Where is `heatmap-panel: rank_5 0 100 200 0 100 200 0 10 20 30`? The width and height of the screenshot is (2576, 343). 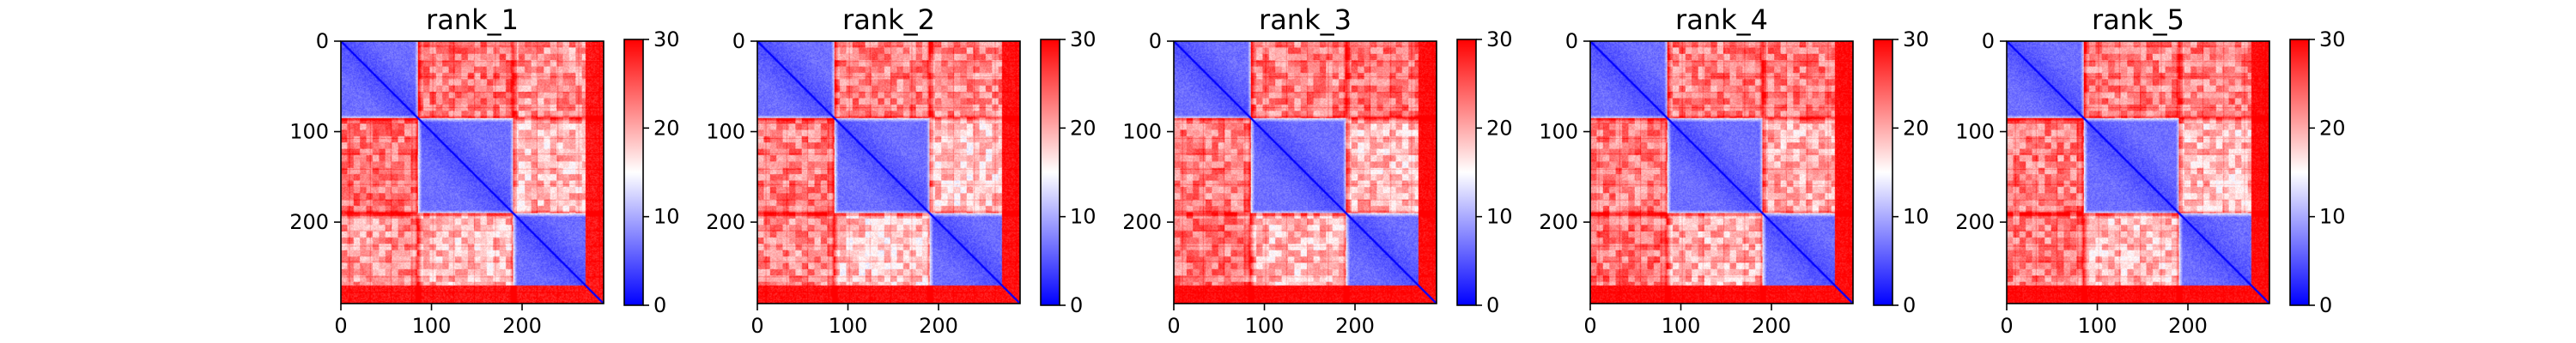 heatmap-panel: rank_5 0 100 200 0 100 200 0 10 20 30 is located at coordinates (2150, 171).